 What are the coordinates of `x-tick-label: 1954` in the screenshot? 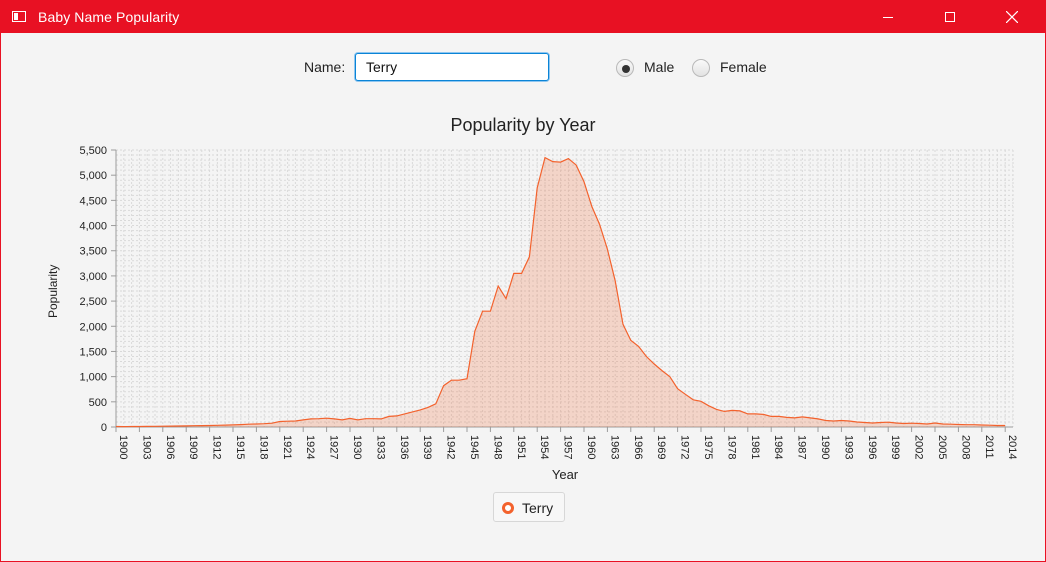 It's located at (544, 447).